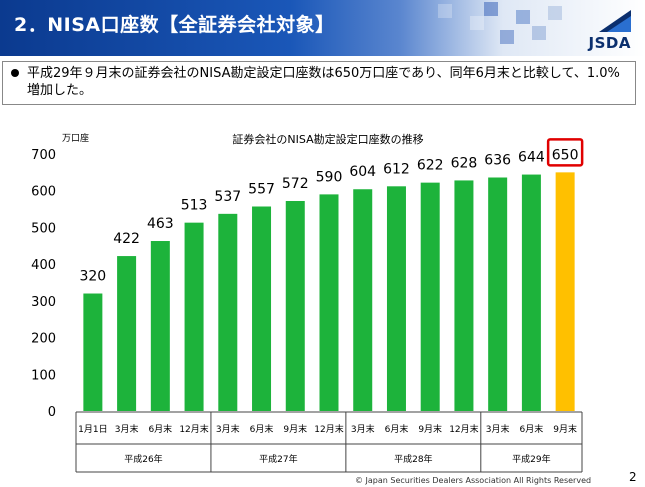  I want to click on bar-value-label-5: 557, so click(261, 190).